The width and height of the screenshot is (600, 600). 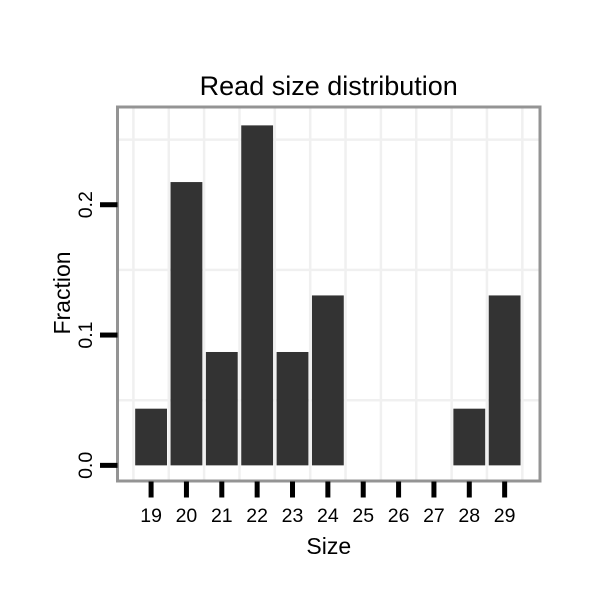 What do you see at coordinates (151, 516) in the screenshot?
I see `x-tick-label-19: 19` at bounding box center [151, 516].